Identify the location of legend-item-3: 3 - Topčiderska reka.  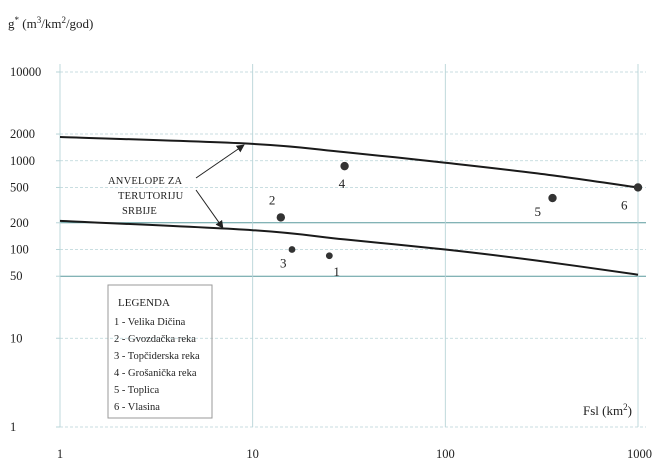
(157, 356).